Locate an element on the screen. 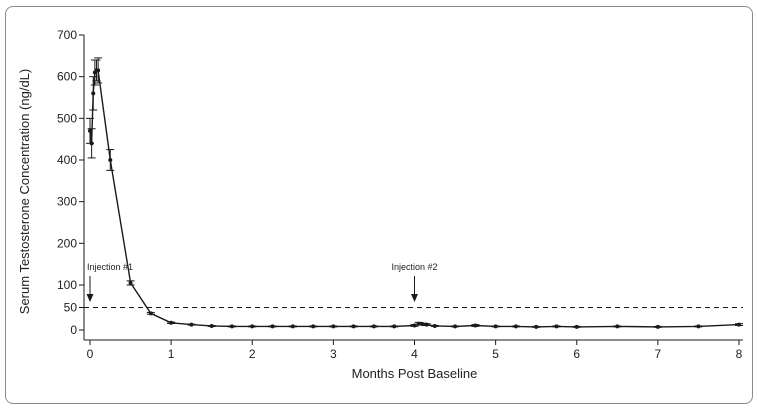 This screenshot has width=757, height=409. x-axis-title: Months Post Baseline is located at coordinates (415, 373).